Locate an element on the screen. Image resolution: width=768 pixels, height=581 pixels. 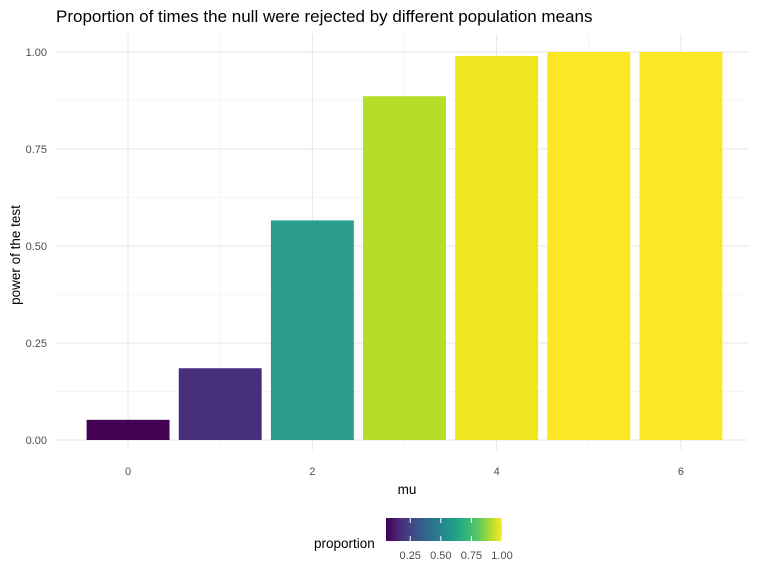
y-tick-label: 0.50 is located at coordinates (36, 247).